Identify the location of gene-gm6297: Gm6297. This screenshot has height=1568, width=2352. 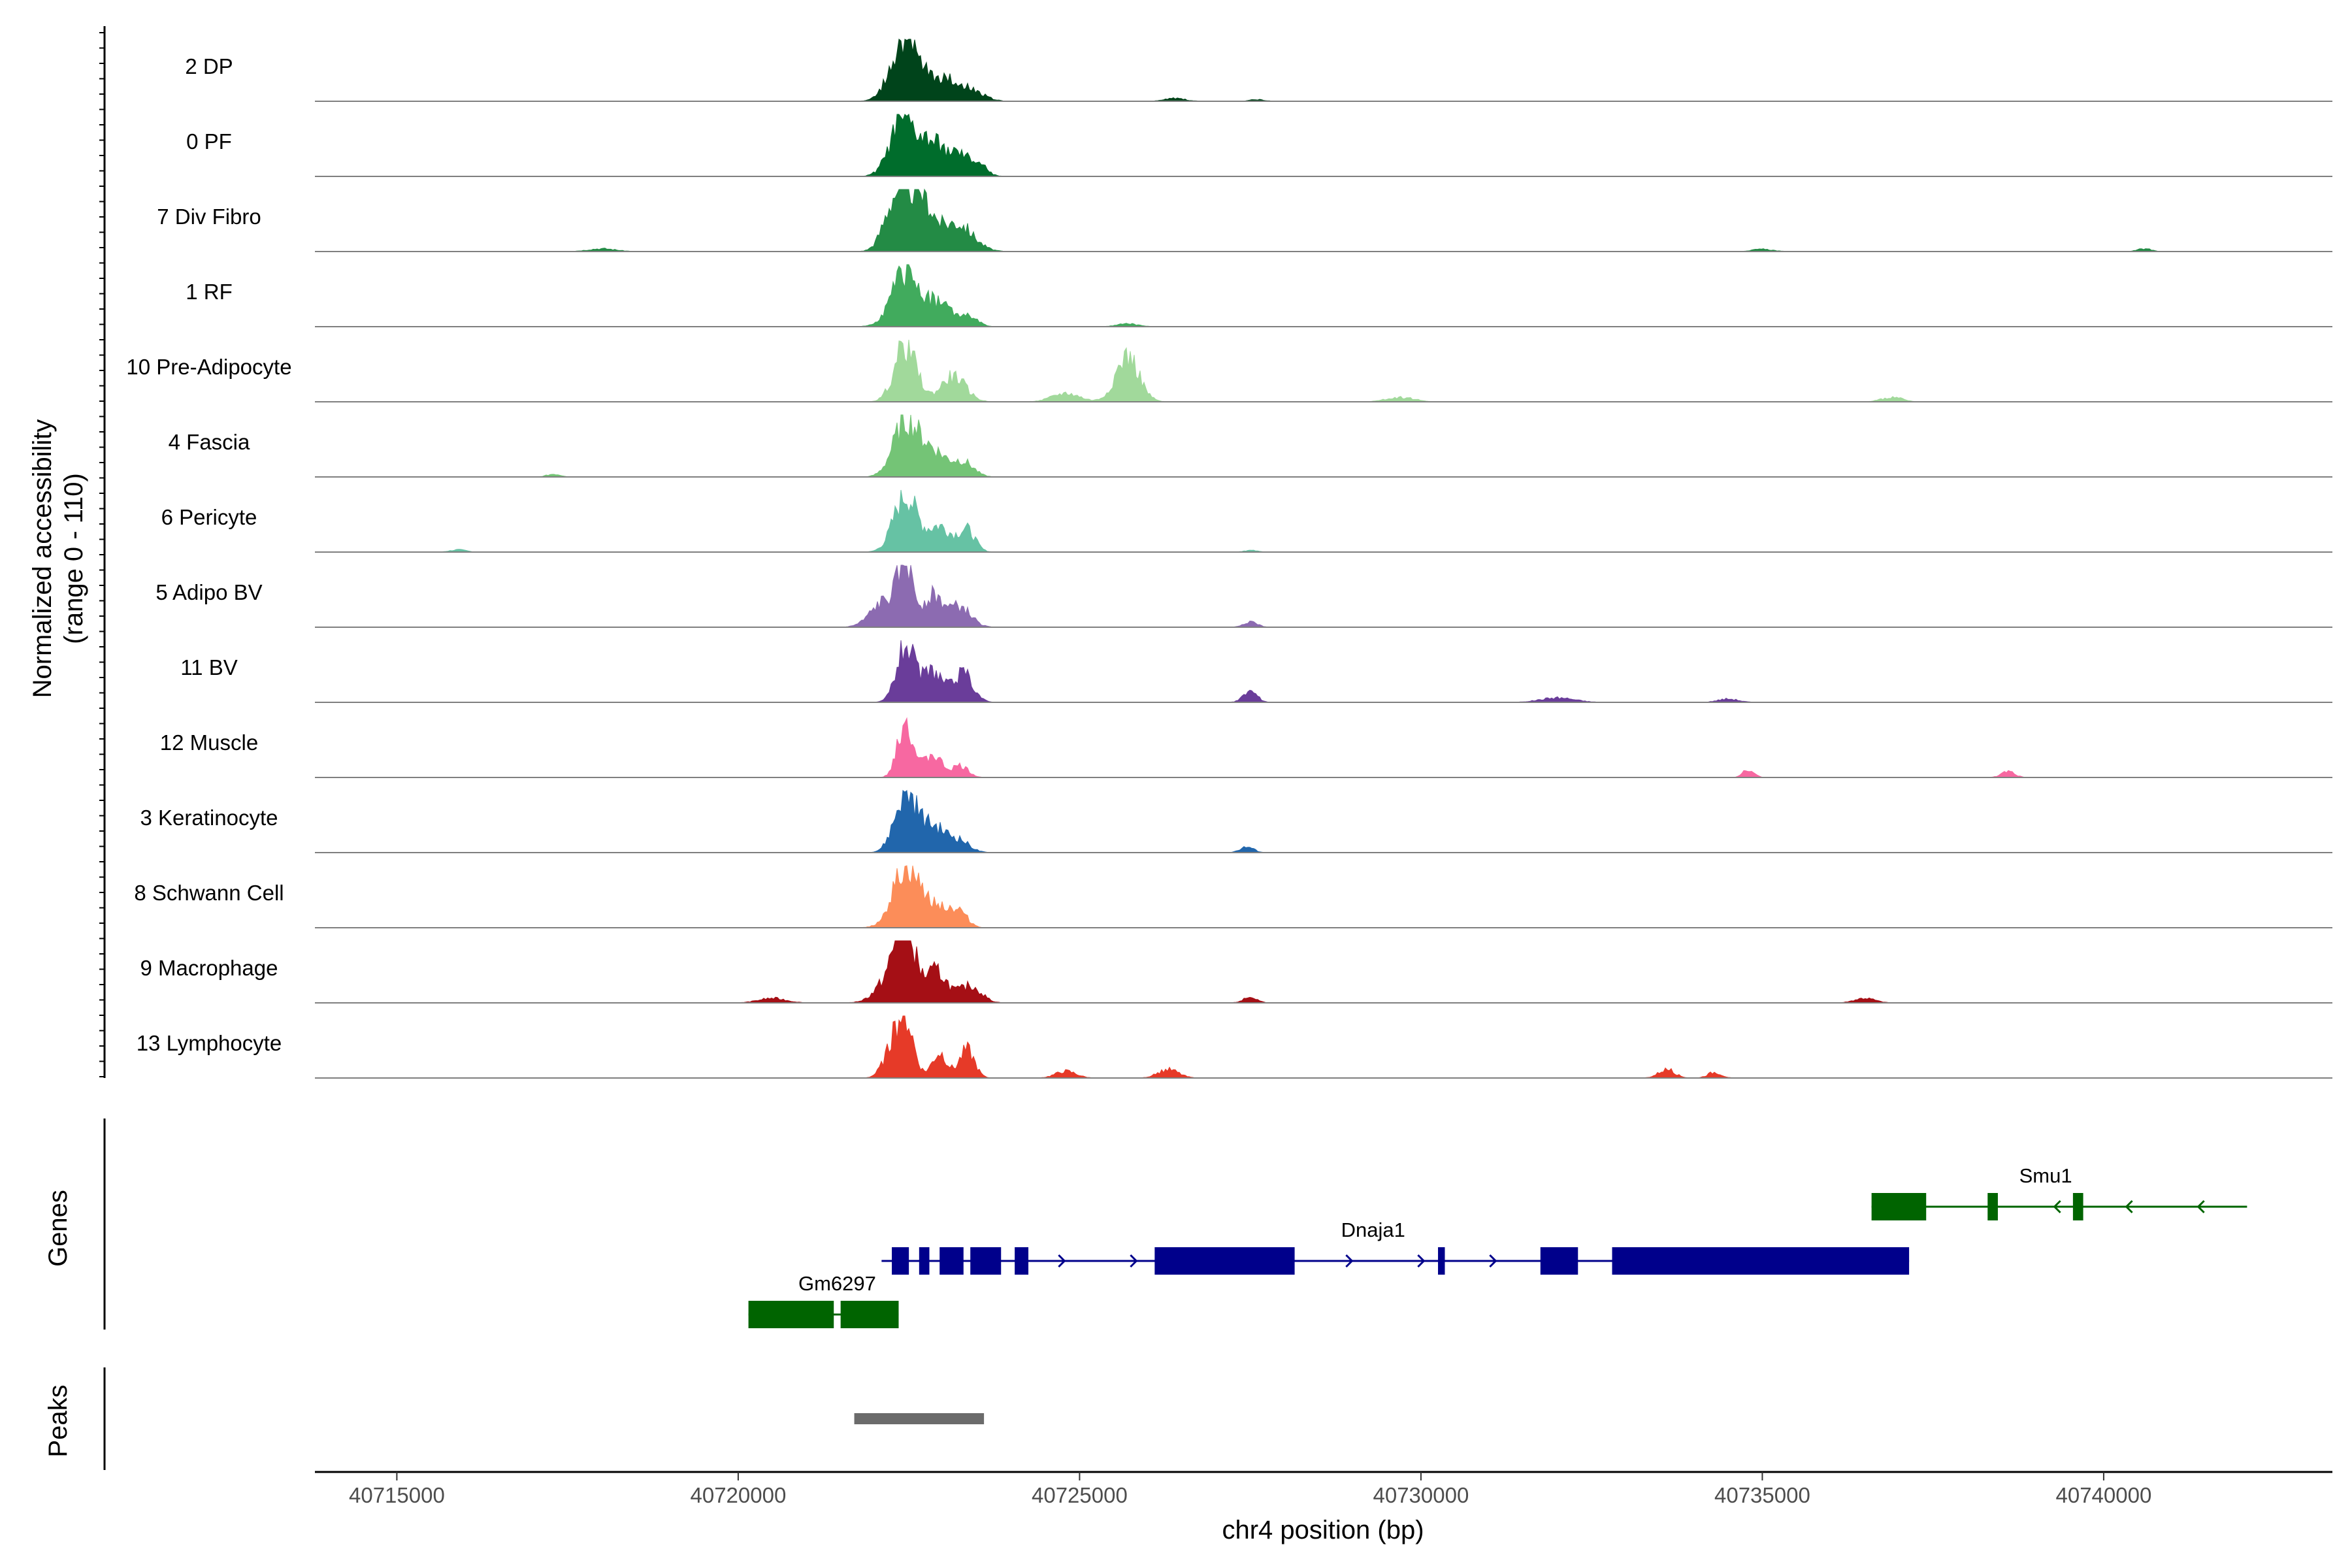
(823, 1300).